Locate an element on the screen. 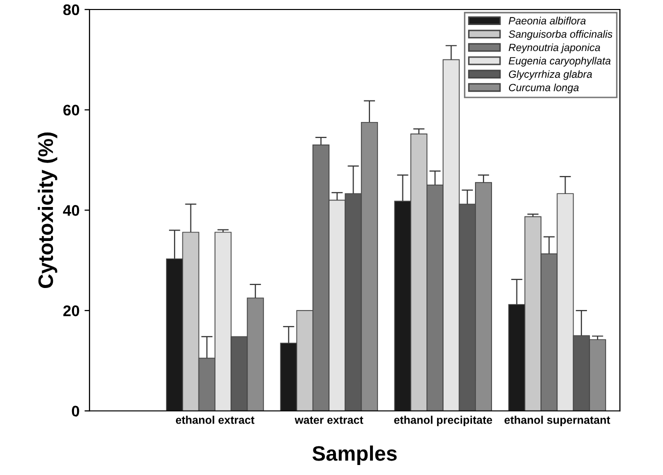  y-tick-label: 80 is located at coordinates (71, 10).